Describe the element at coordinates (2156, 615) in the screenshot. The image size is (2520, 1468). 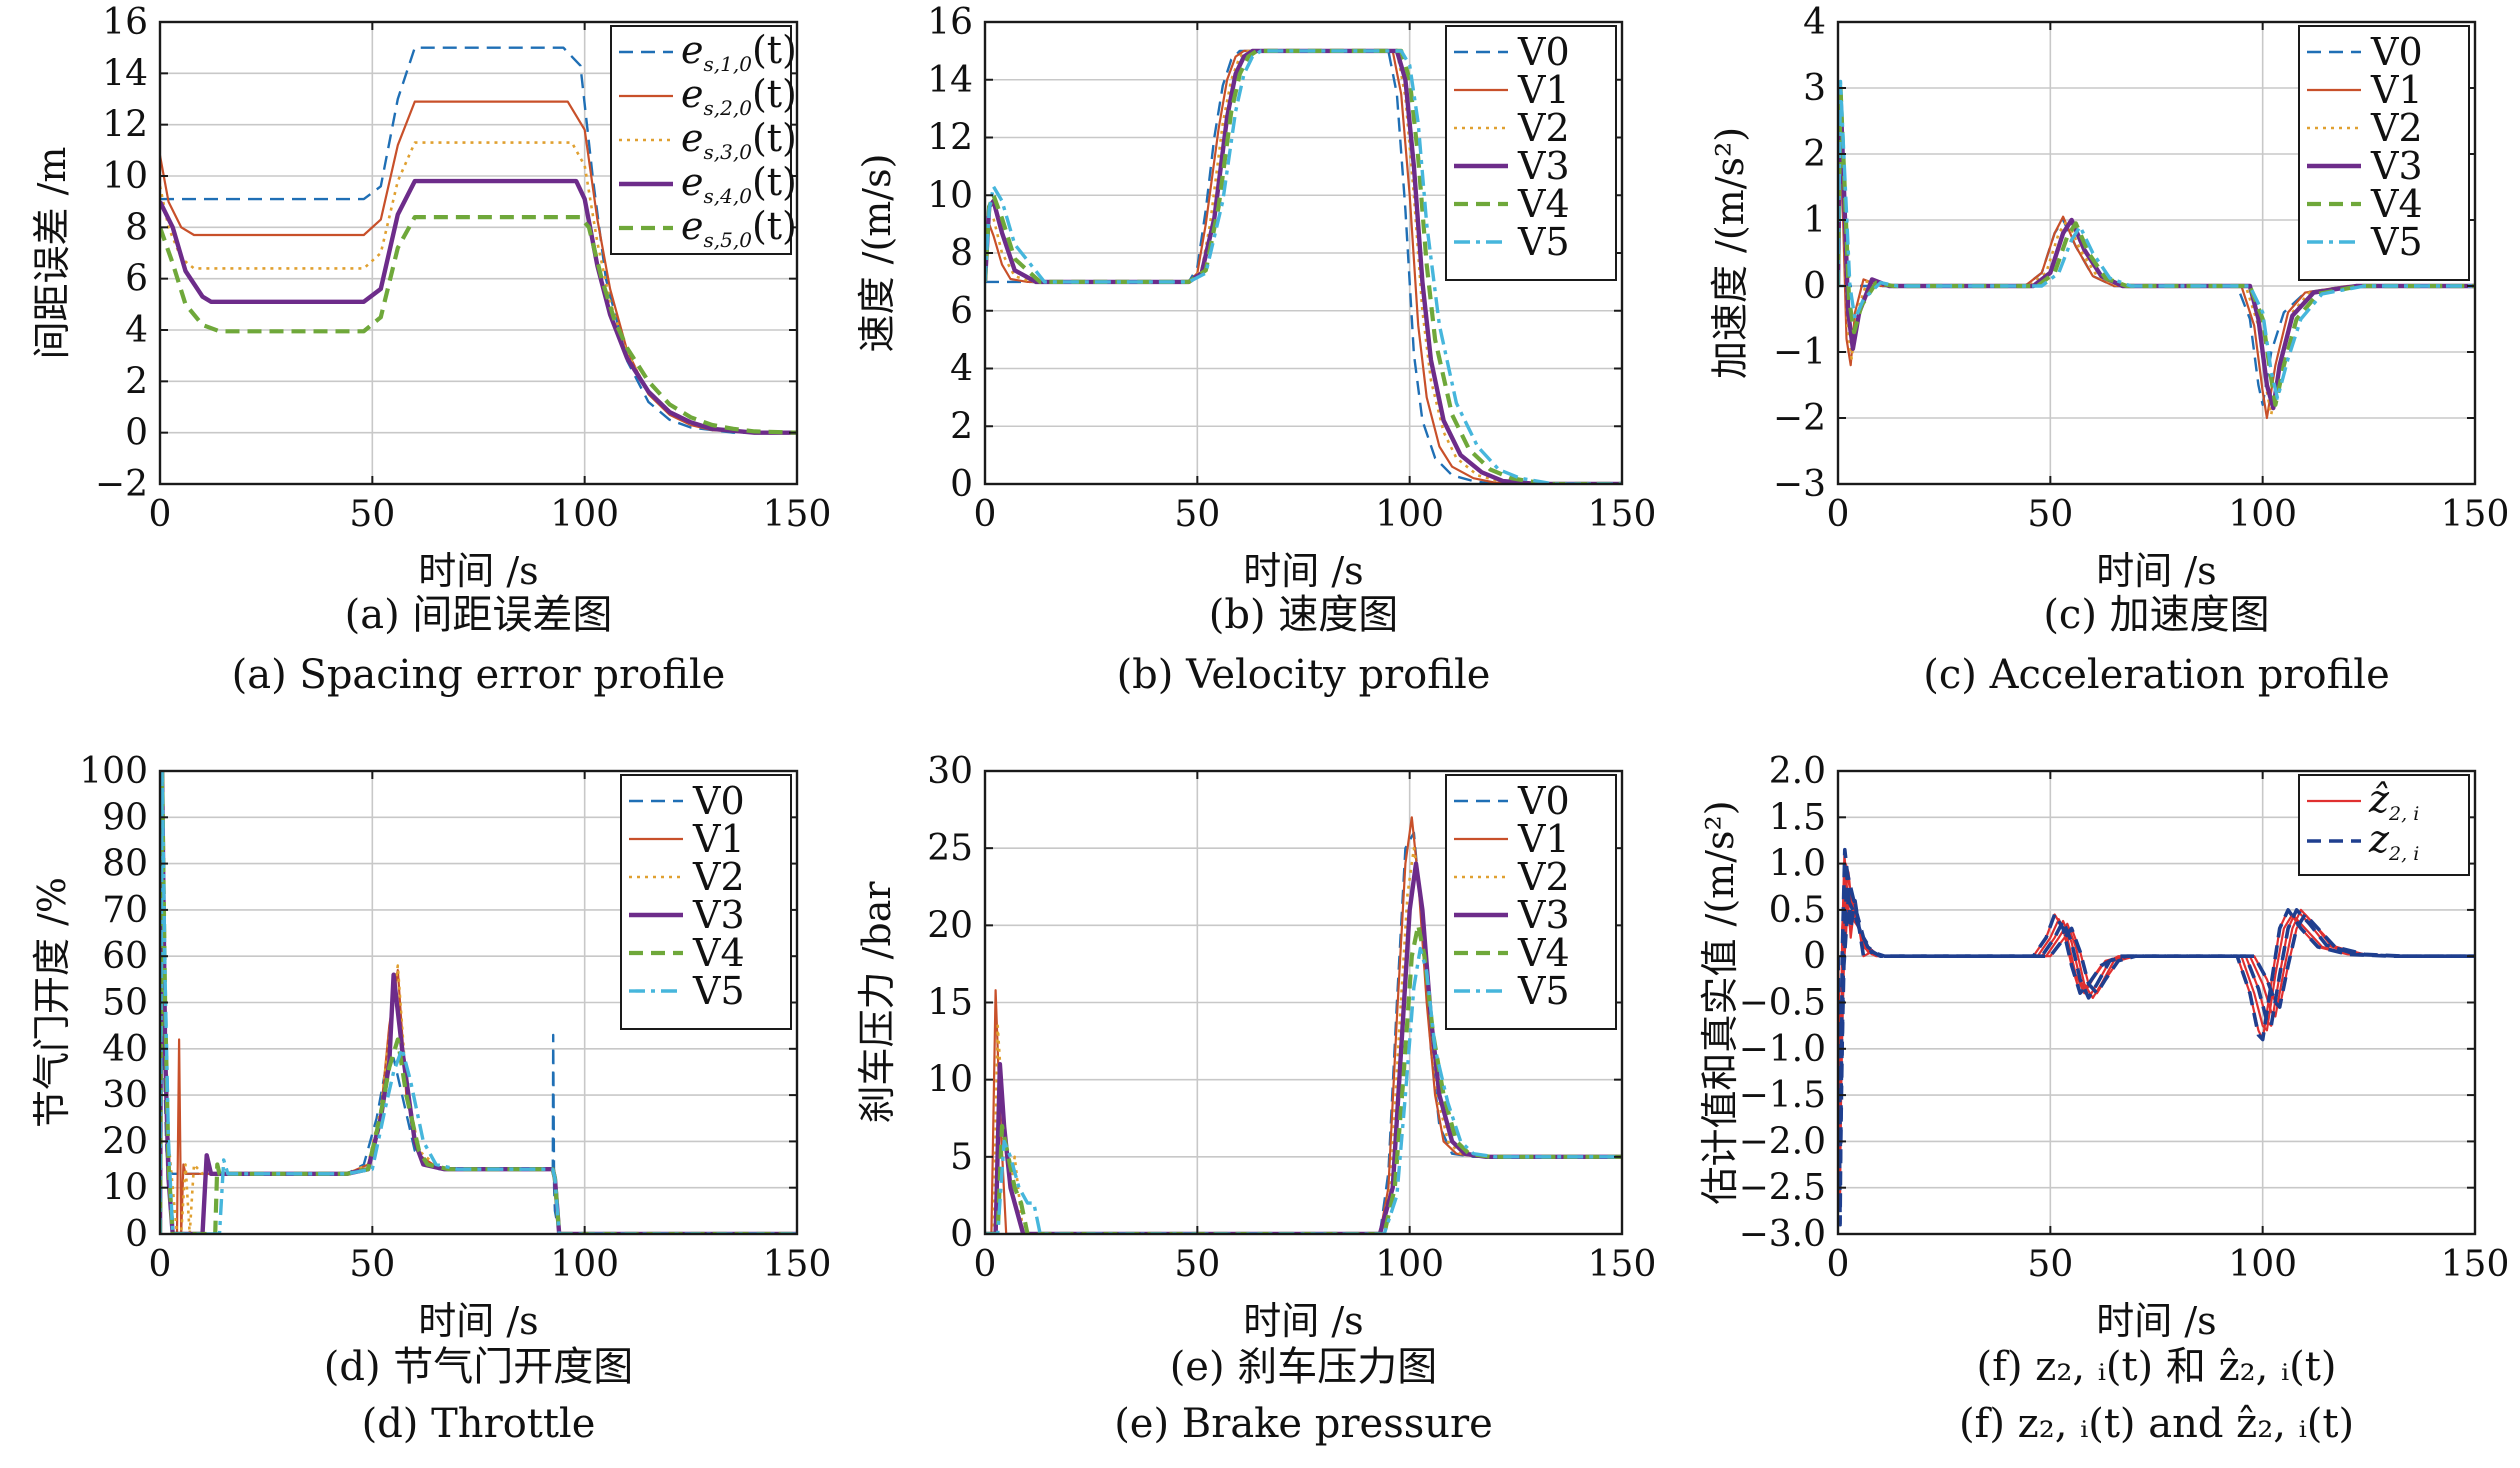
I see `caption-cn: (c) 加速度图` at that location.